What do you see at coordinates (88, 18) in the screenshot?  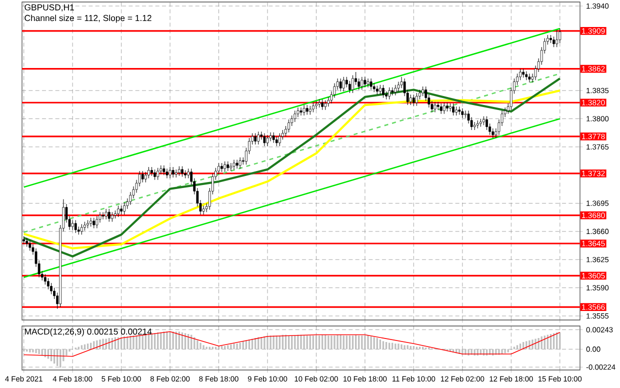 I see `text: Channel size = 112, Slope = 1.12` at bounding box center [88, 18].